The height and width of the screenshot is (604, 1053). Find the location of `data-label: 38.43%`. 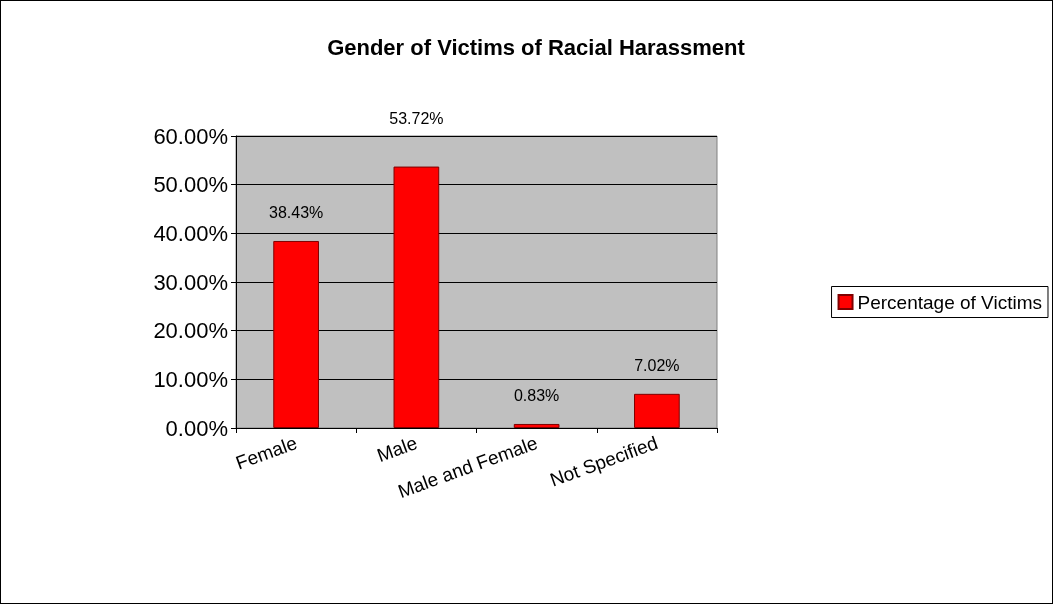

data-label: 38.43% is located at coordinates (296, 213).